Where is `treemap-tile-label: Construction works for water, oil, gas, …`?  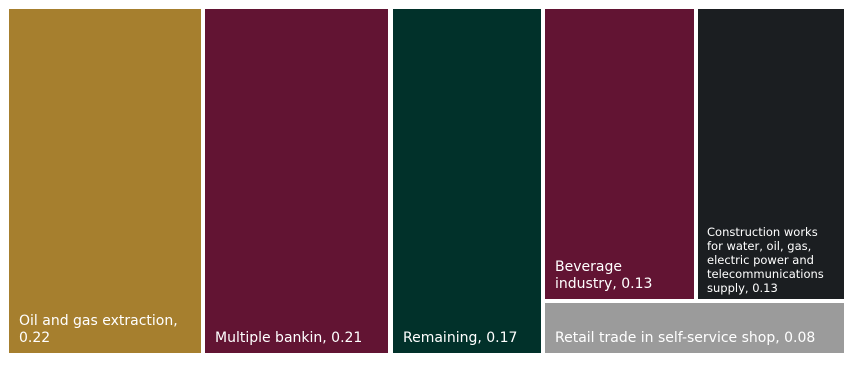 treemap-tile-label: Construction works for water, oil, gas, … is located at coordinates (765, 260).